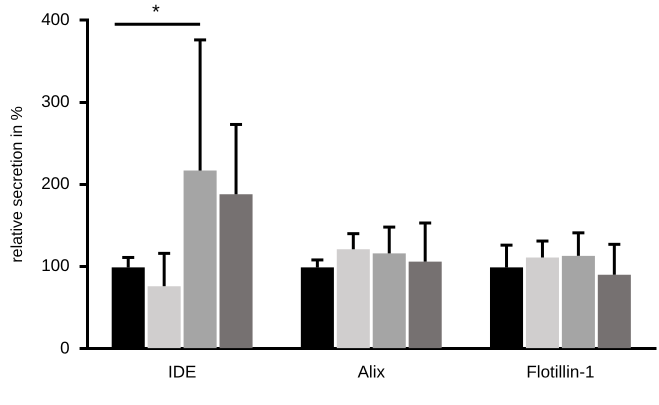 The height and width of the screenshot is (405, 659). What do you see at coordinates (55, 19) in the screenshot?
I see `y-tick-label: 400` at bounding box center [55, 19].